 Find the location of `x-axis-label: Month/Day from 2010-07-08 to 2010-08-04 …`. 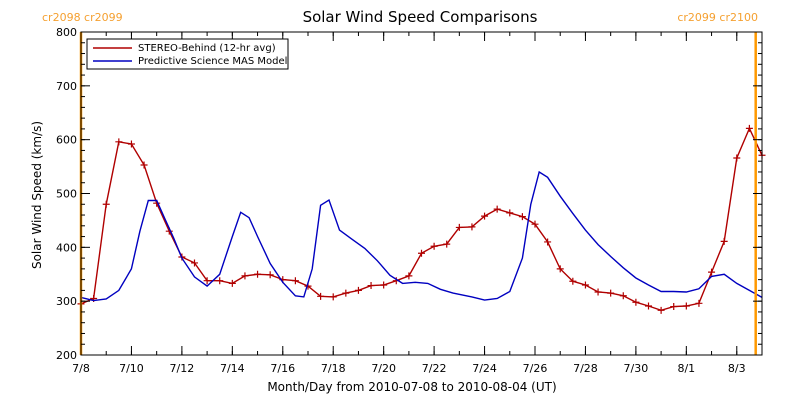

x-axis-label: Month/Day from 2010-07-08 to 2010-08-04 … is located at coordinates (411, 387).